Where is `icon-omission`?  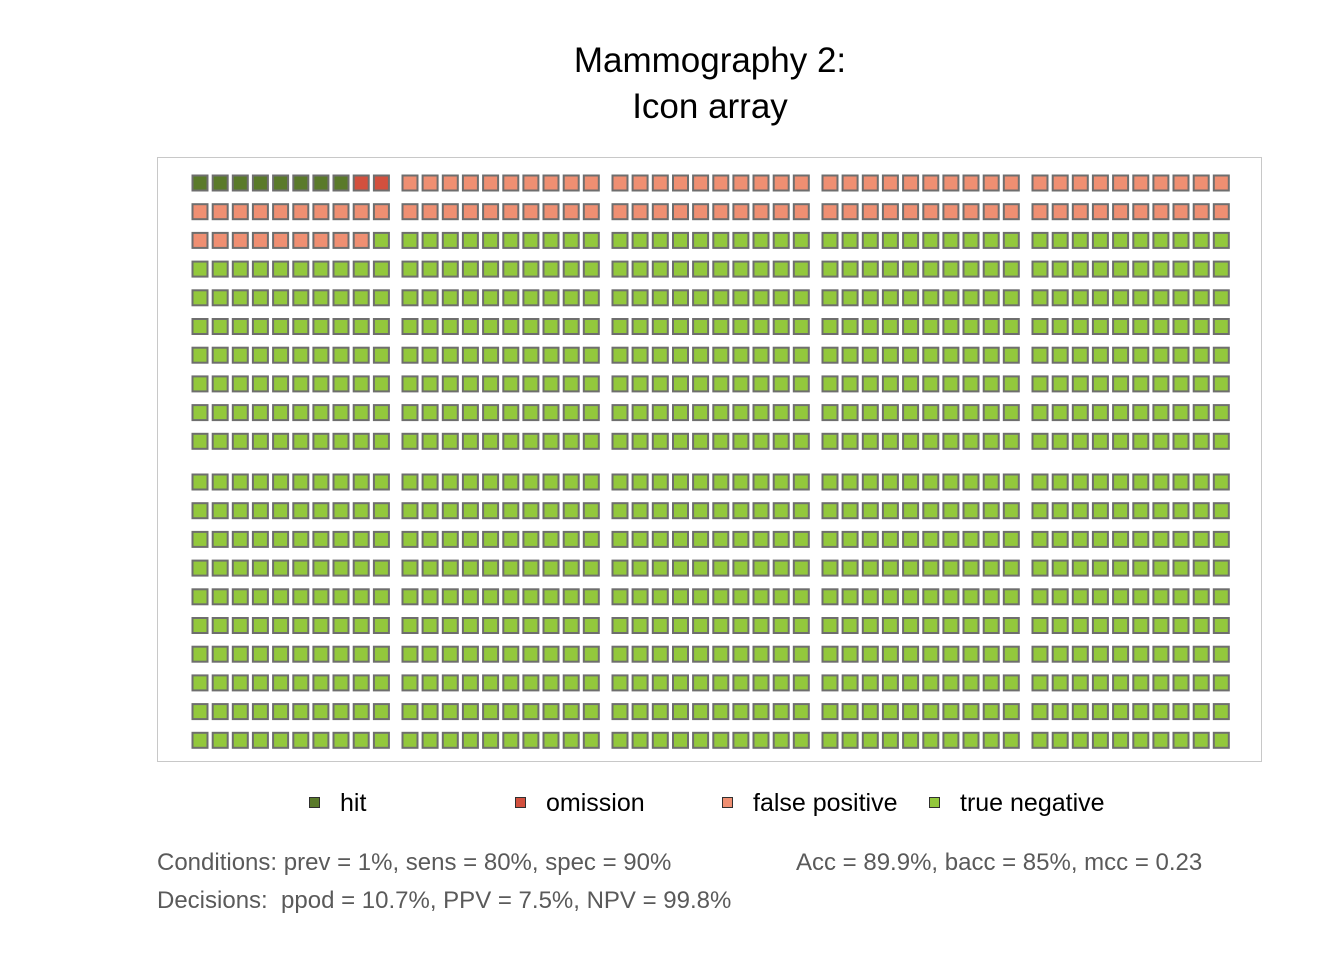
icon-omission is located at coordinates (381, 183).